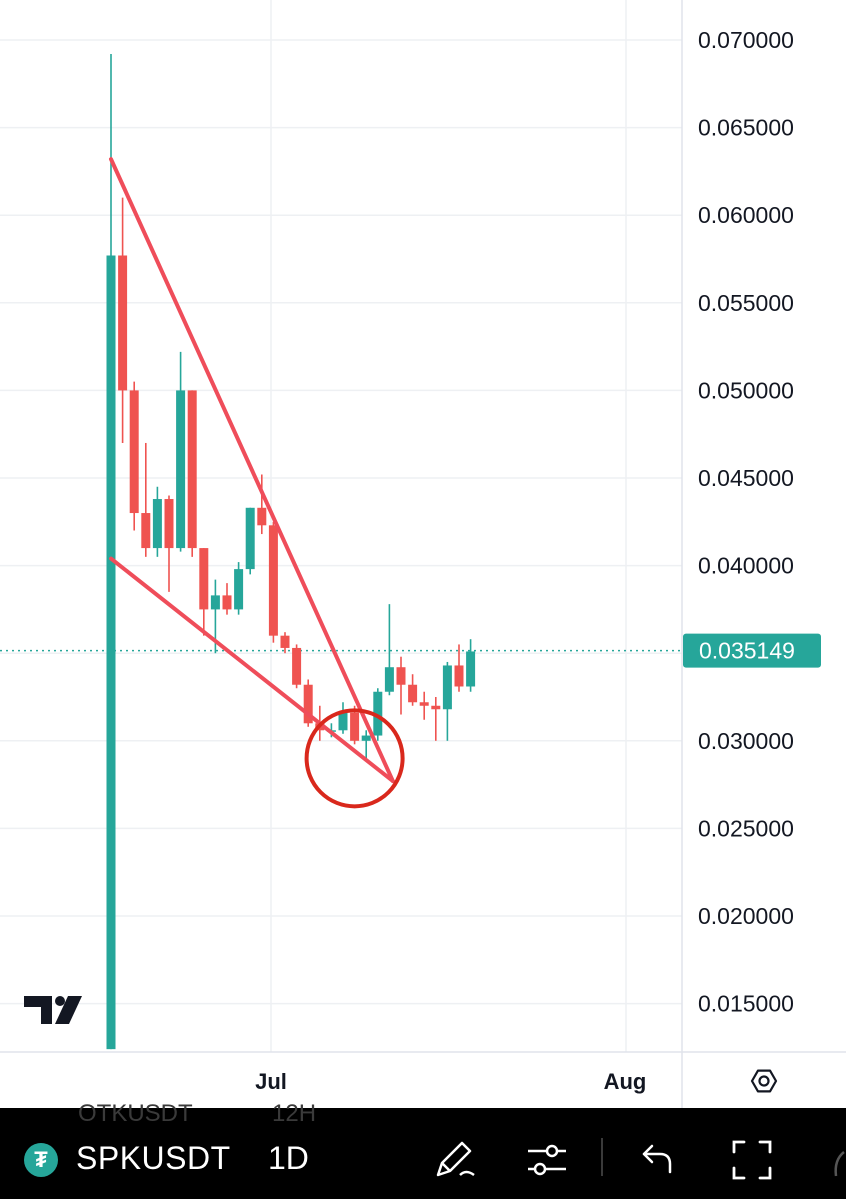 Image resolution: width=846 pixels, height=1199 pixels. Describe the element at coordinates (252, 670) in the screenshot. I see `lower-trendline` at that location.